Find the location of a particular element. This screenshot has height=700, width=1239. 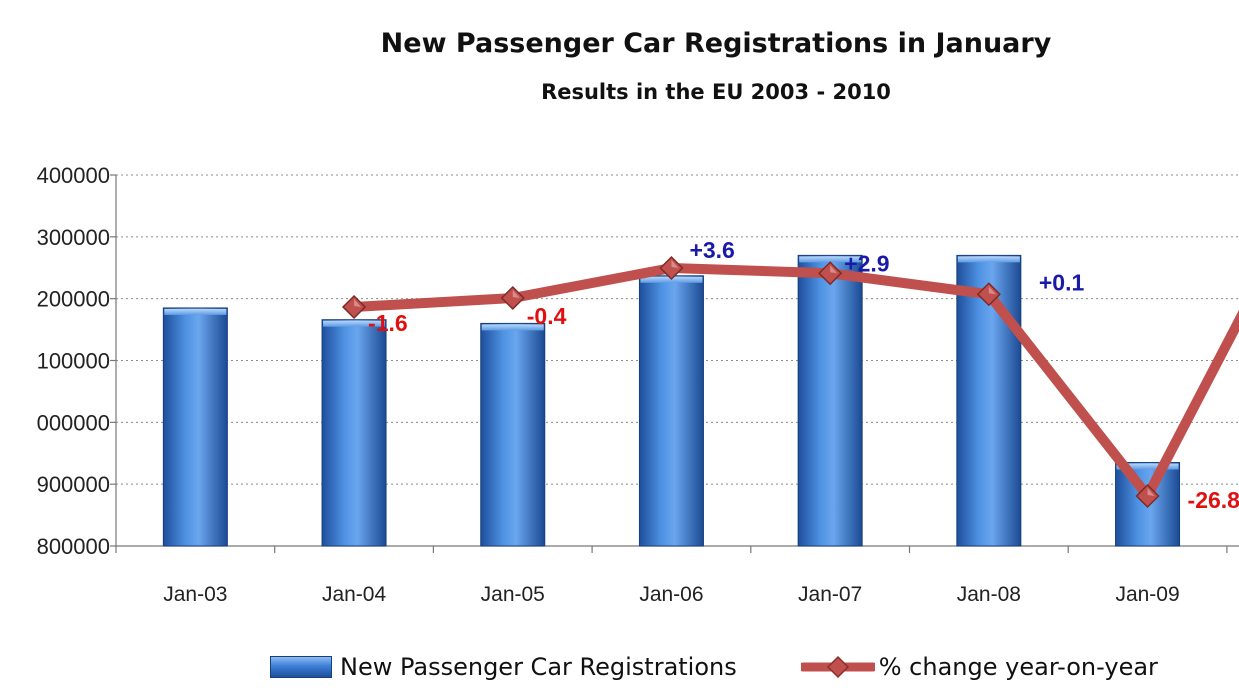

legend-item-bars: New Passenger Car Registrations is located at coordinates (503, 667).